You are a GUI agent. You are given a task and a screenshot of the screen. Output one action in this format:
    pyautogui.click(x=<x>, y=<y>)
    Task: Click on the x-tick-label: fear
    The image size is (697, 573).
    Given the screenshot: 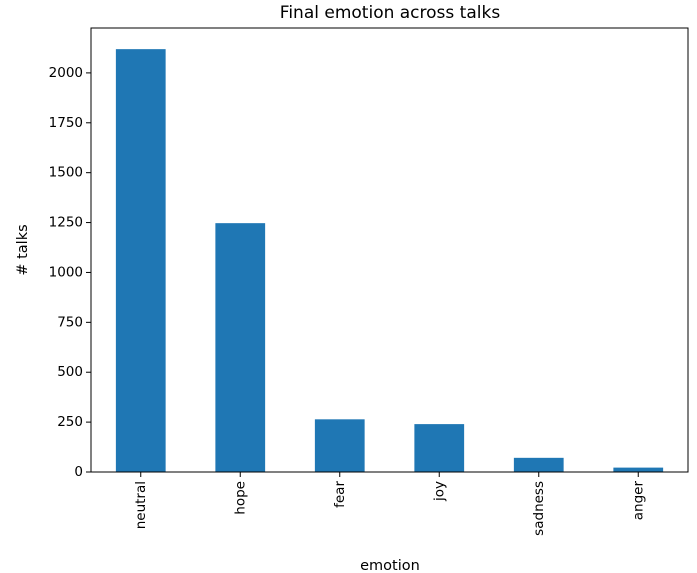 What is the action you would take?
    pyautogui.click(x=340, y=494)
    